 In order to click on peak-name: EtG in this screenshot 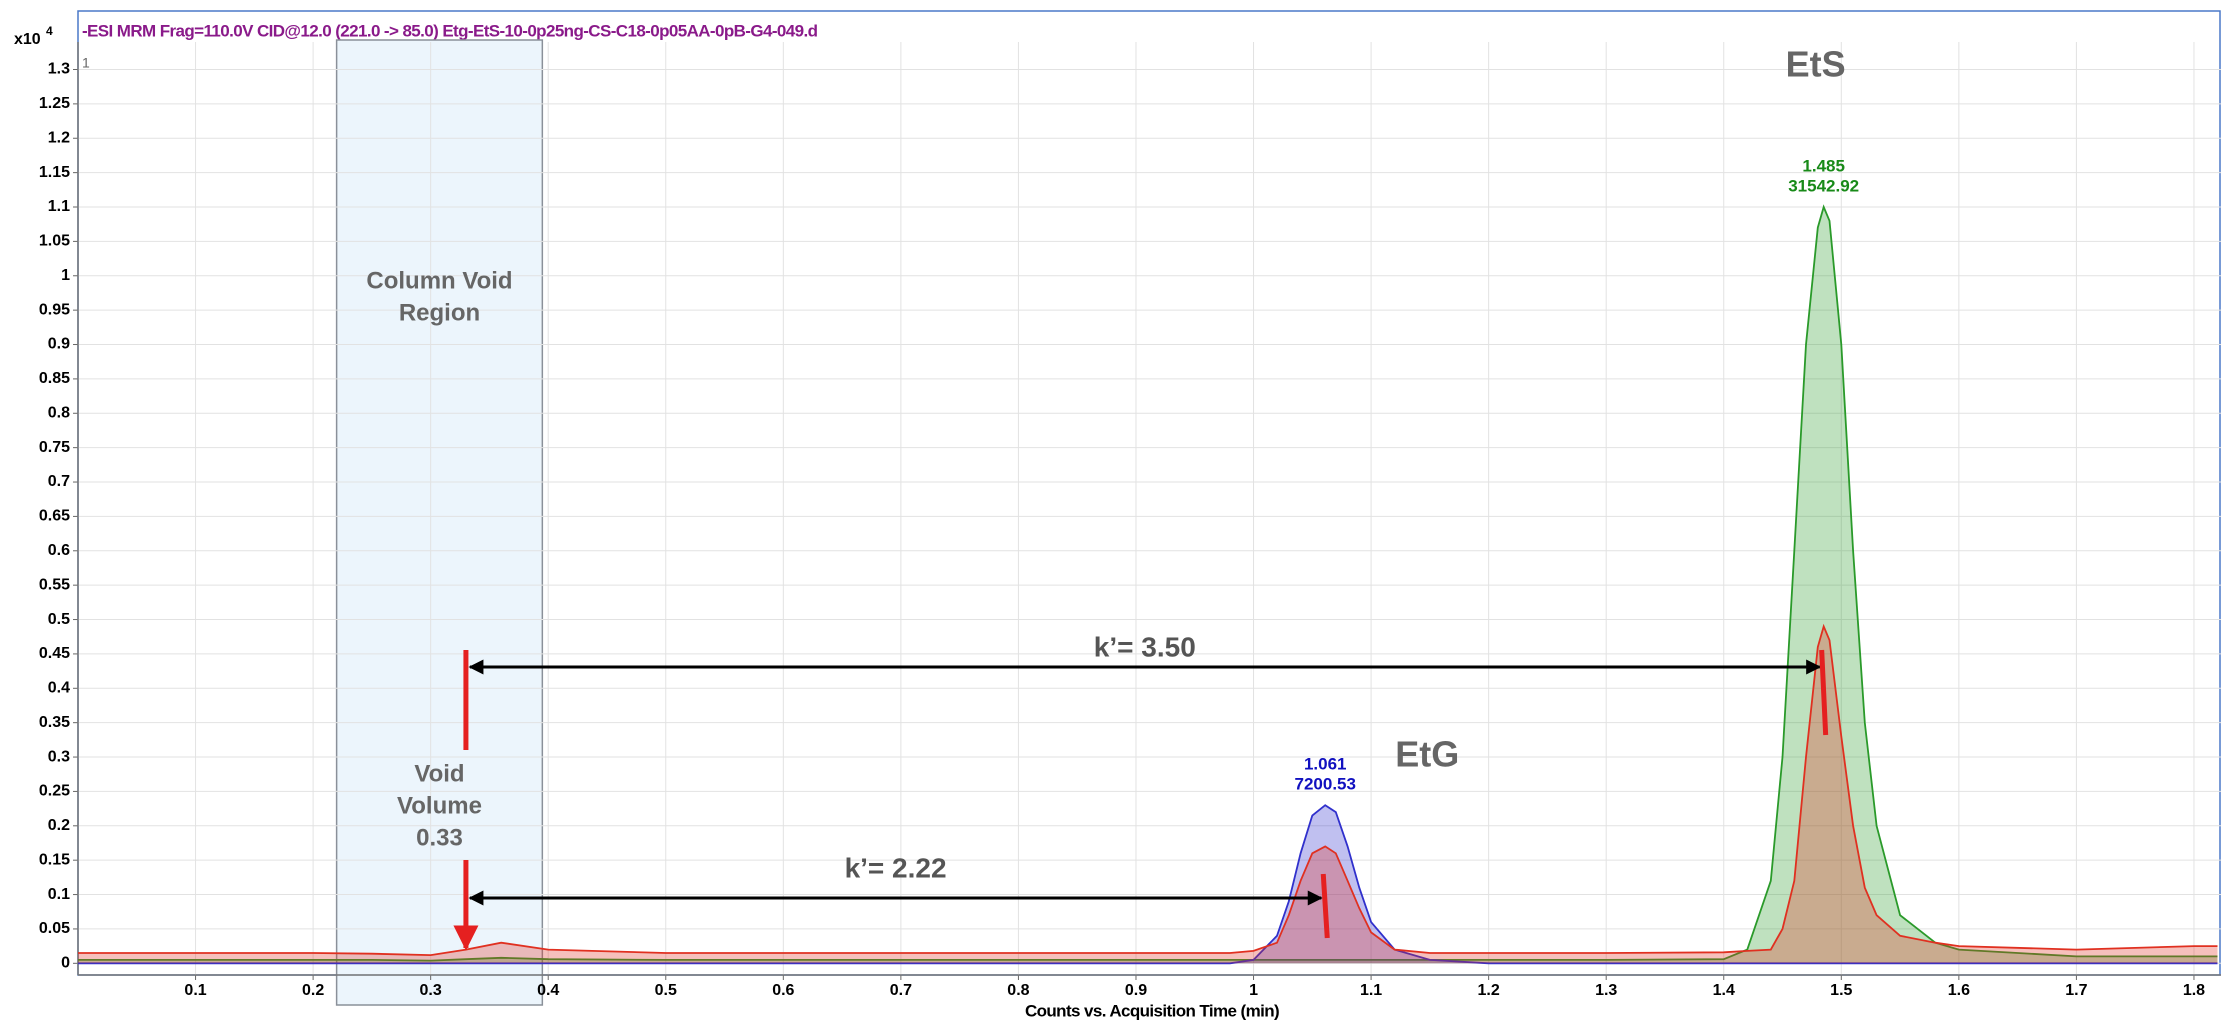, I will do `click(1427, 754)`.